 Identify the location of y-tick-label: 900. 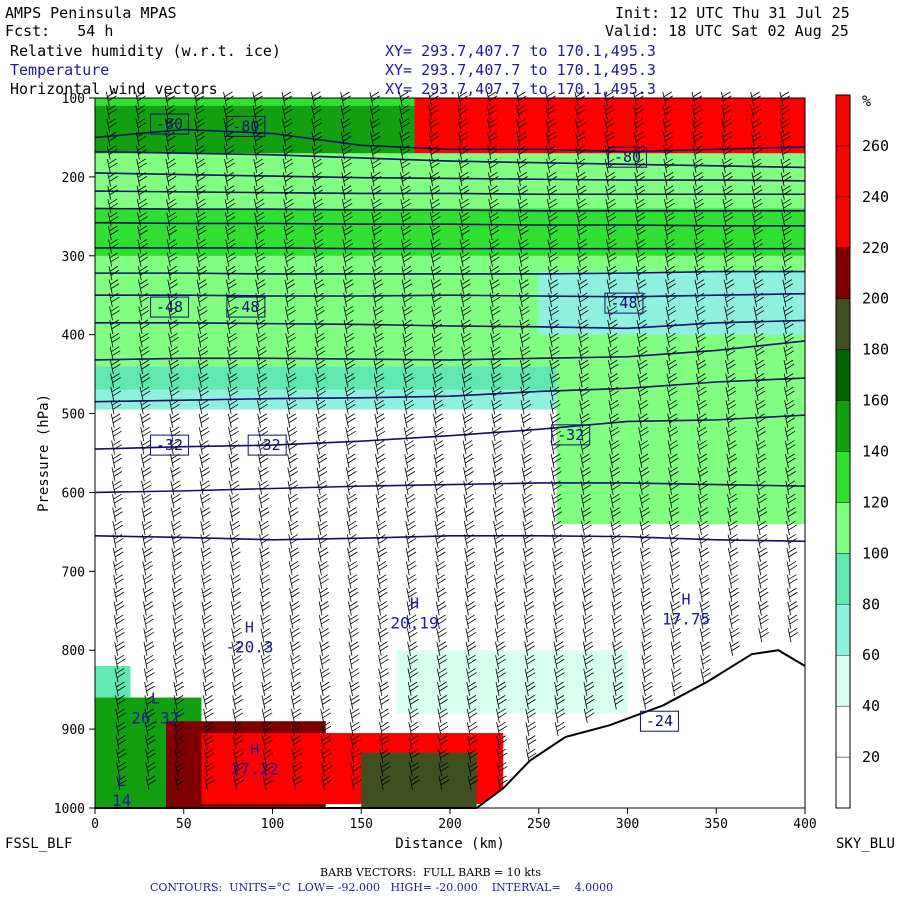
(73, 730).